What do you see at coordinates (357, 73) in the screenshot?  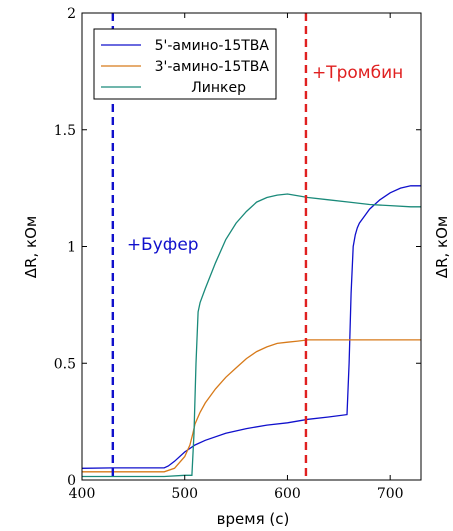 I see `annotation-label-1: +Тромбин` at bounding box center [357, 73].